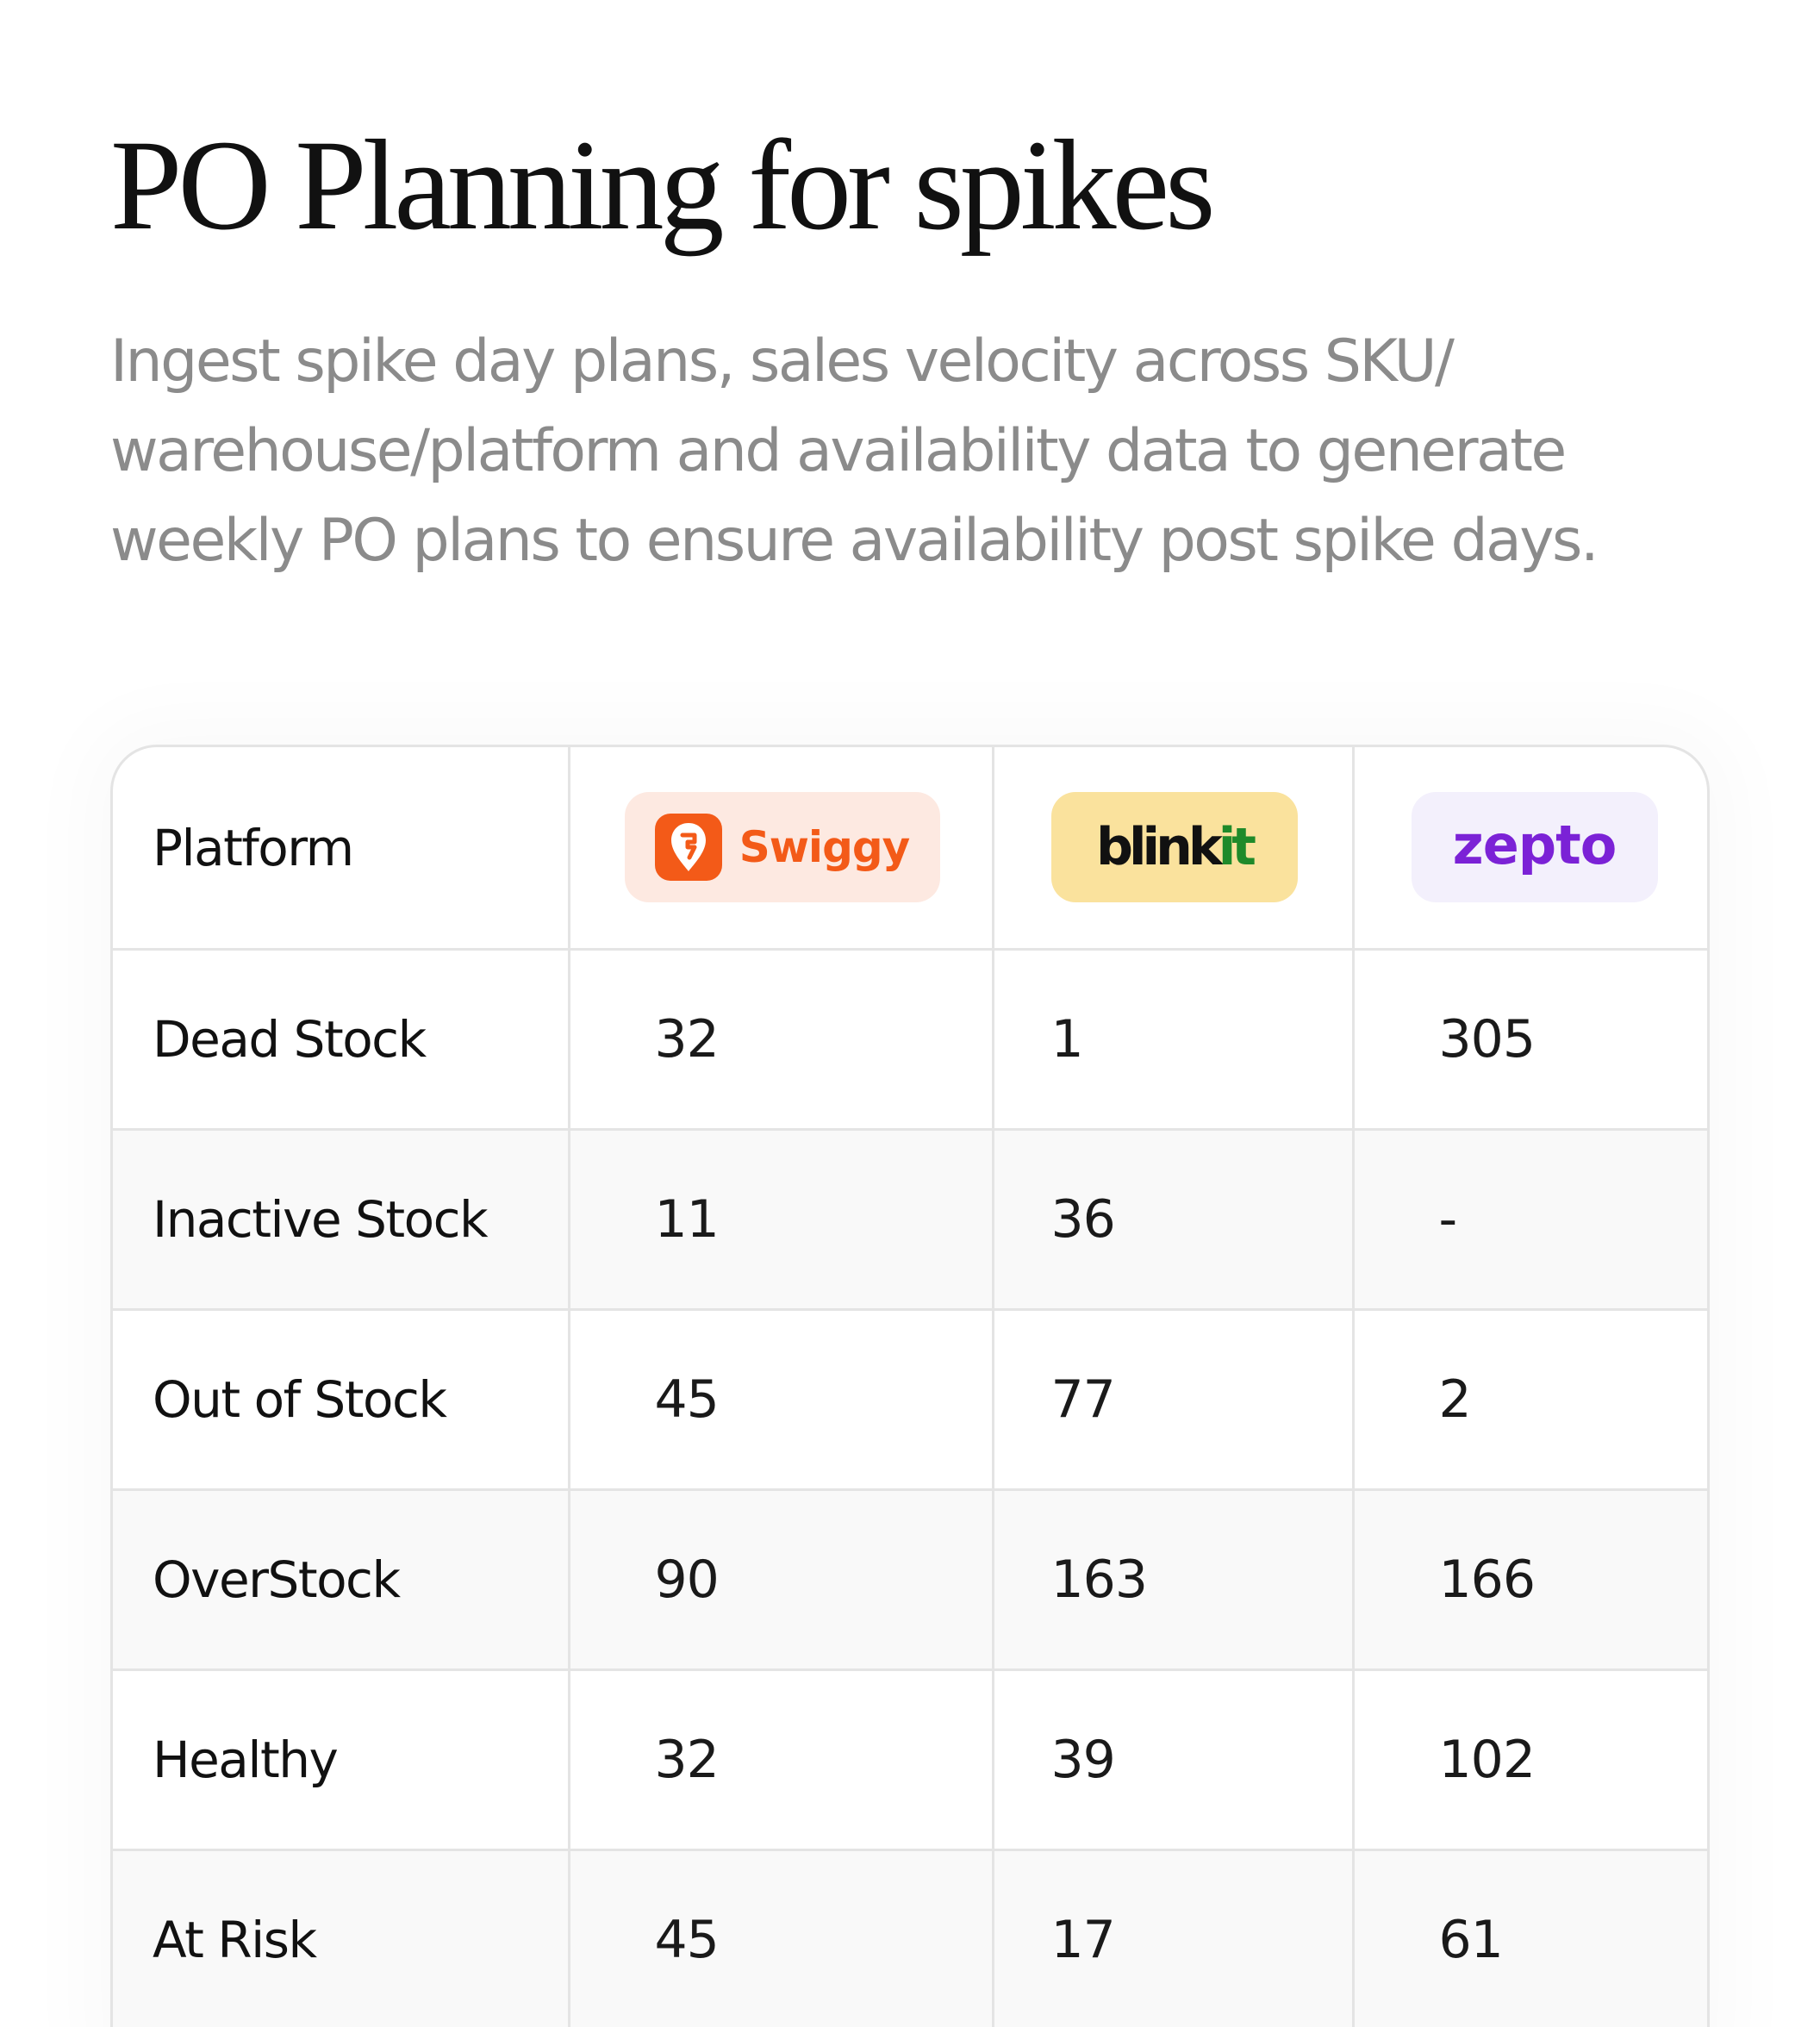 This screenshot has height=2027, width=1820. Describe the element at coordinates (1487, 1039) in the screenshot. I see `zepto-value: 305` at that location.